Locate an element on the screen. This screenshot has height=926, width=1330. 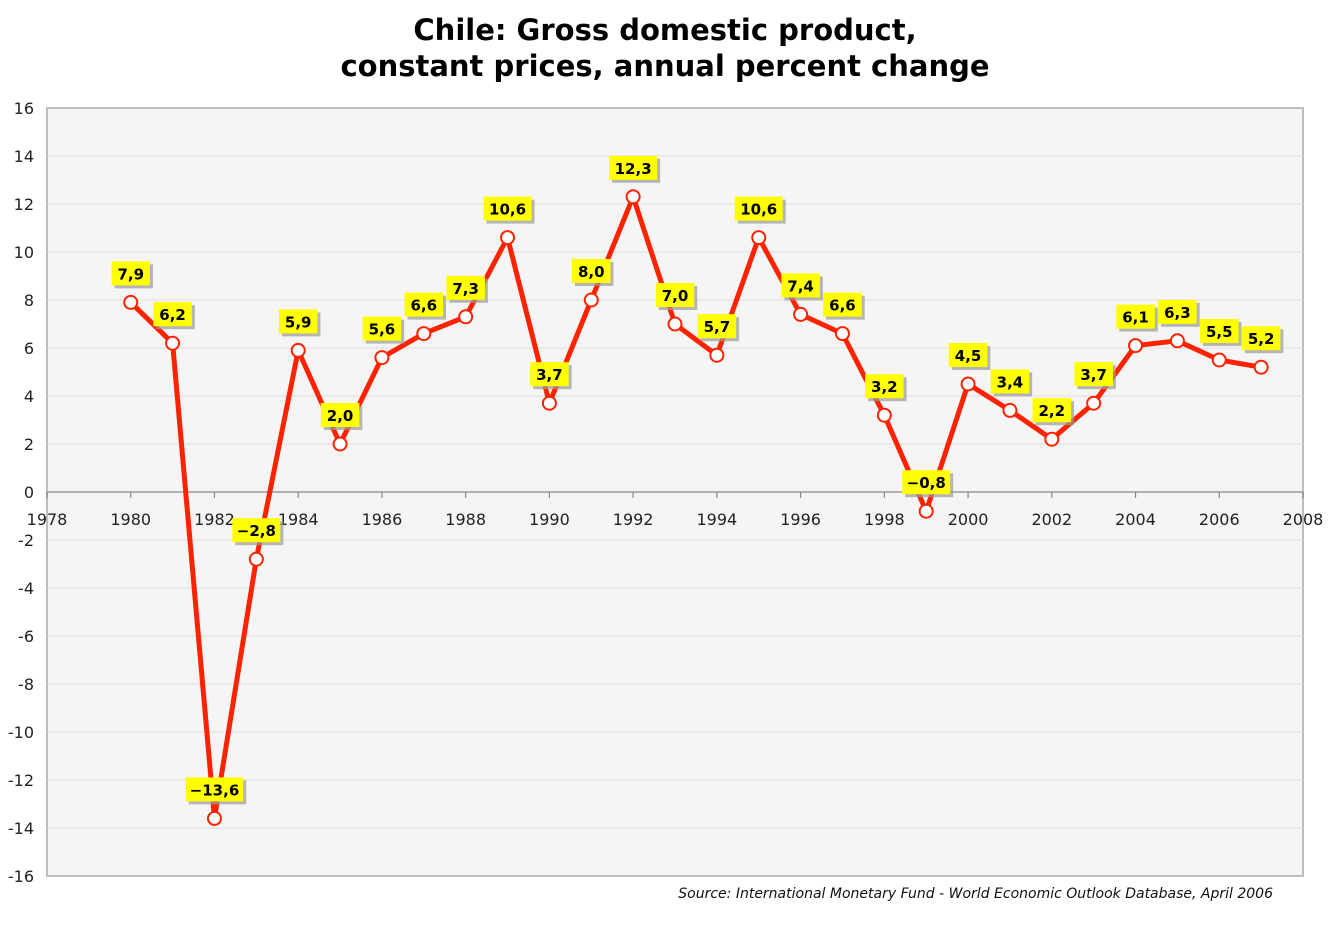
data-label: 5,7 is located at coordinates (717, 327).